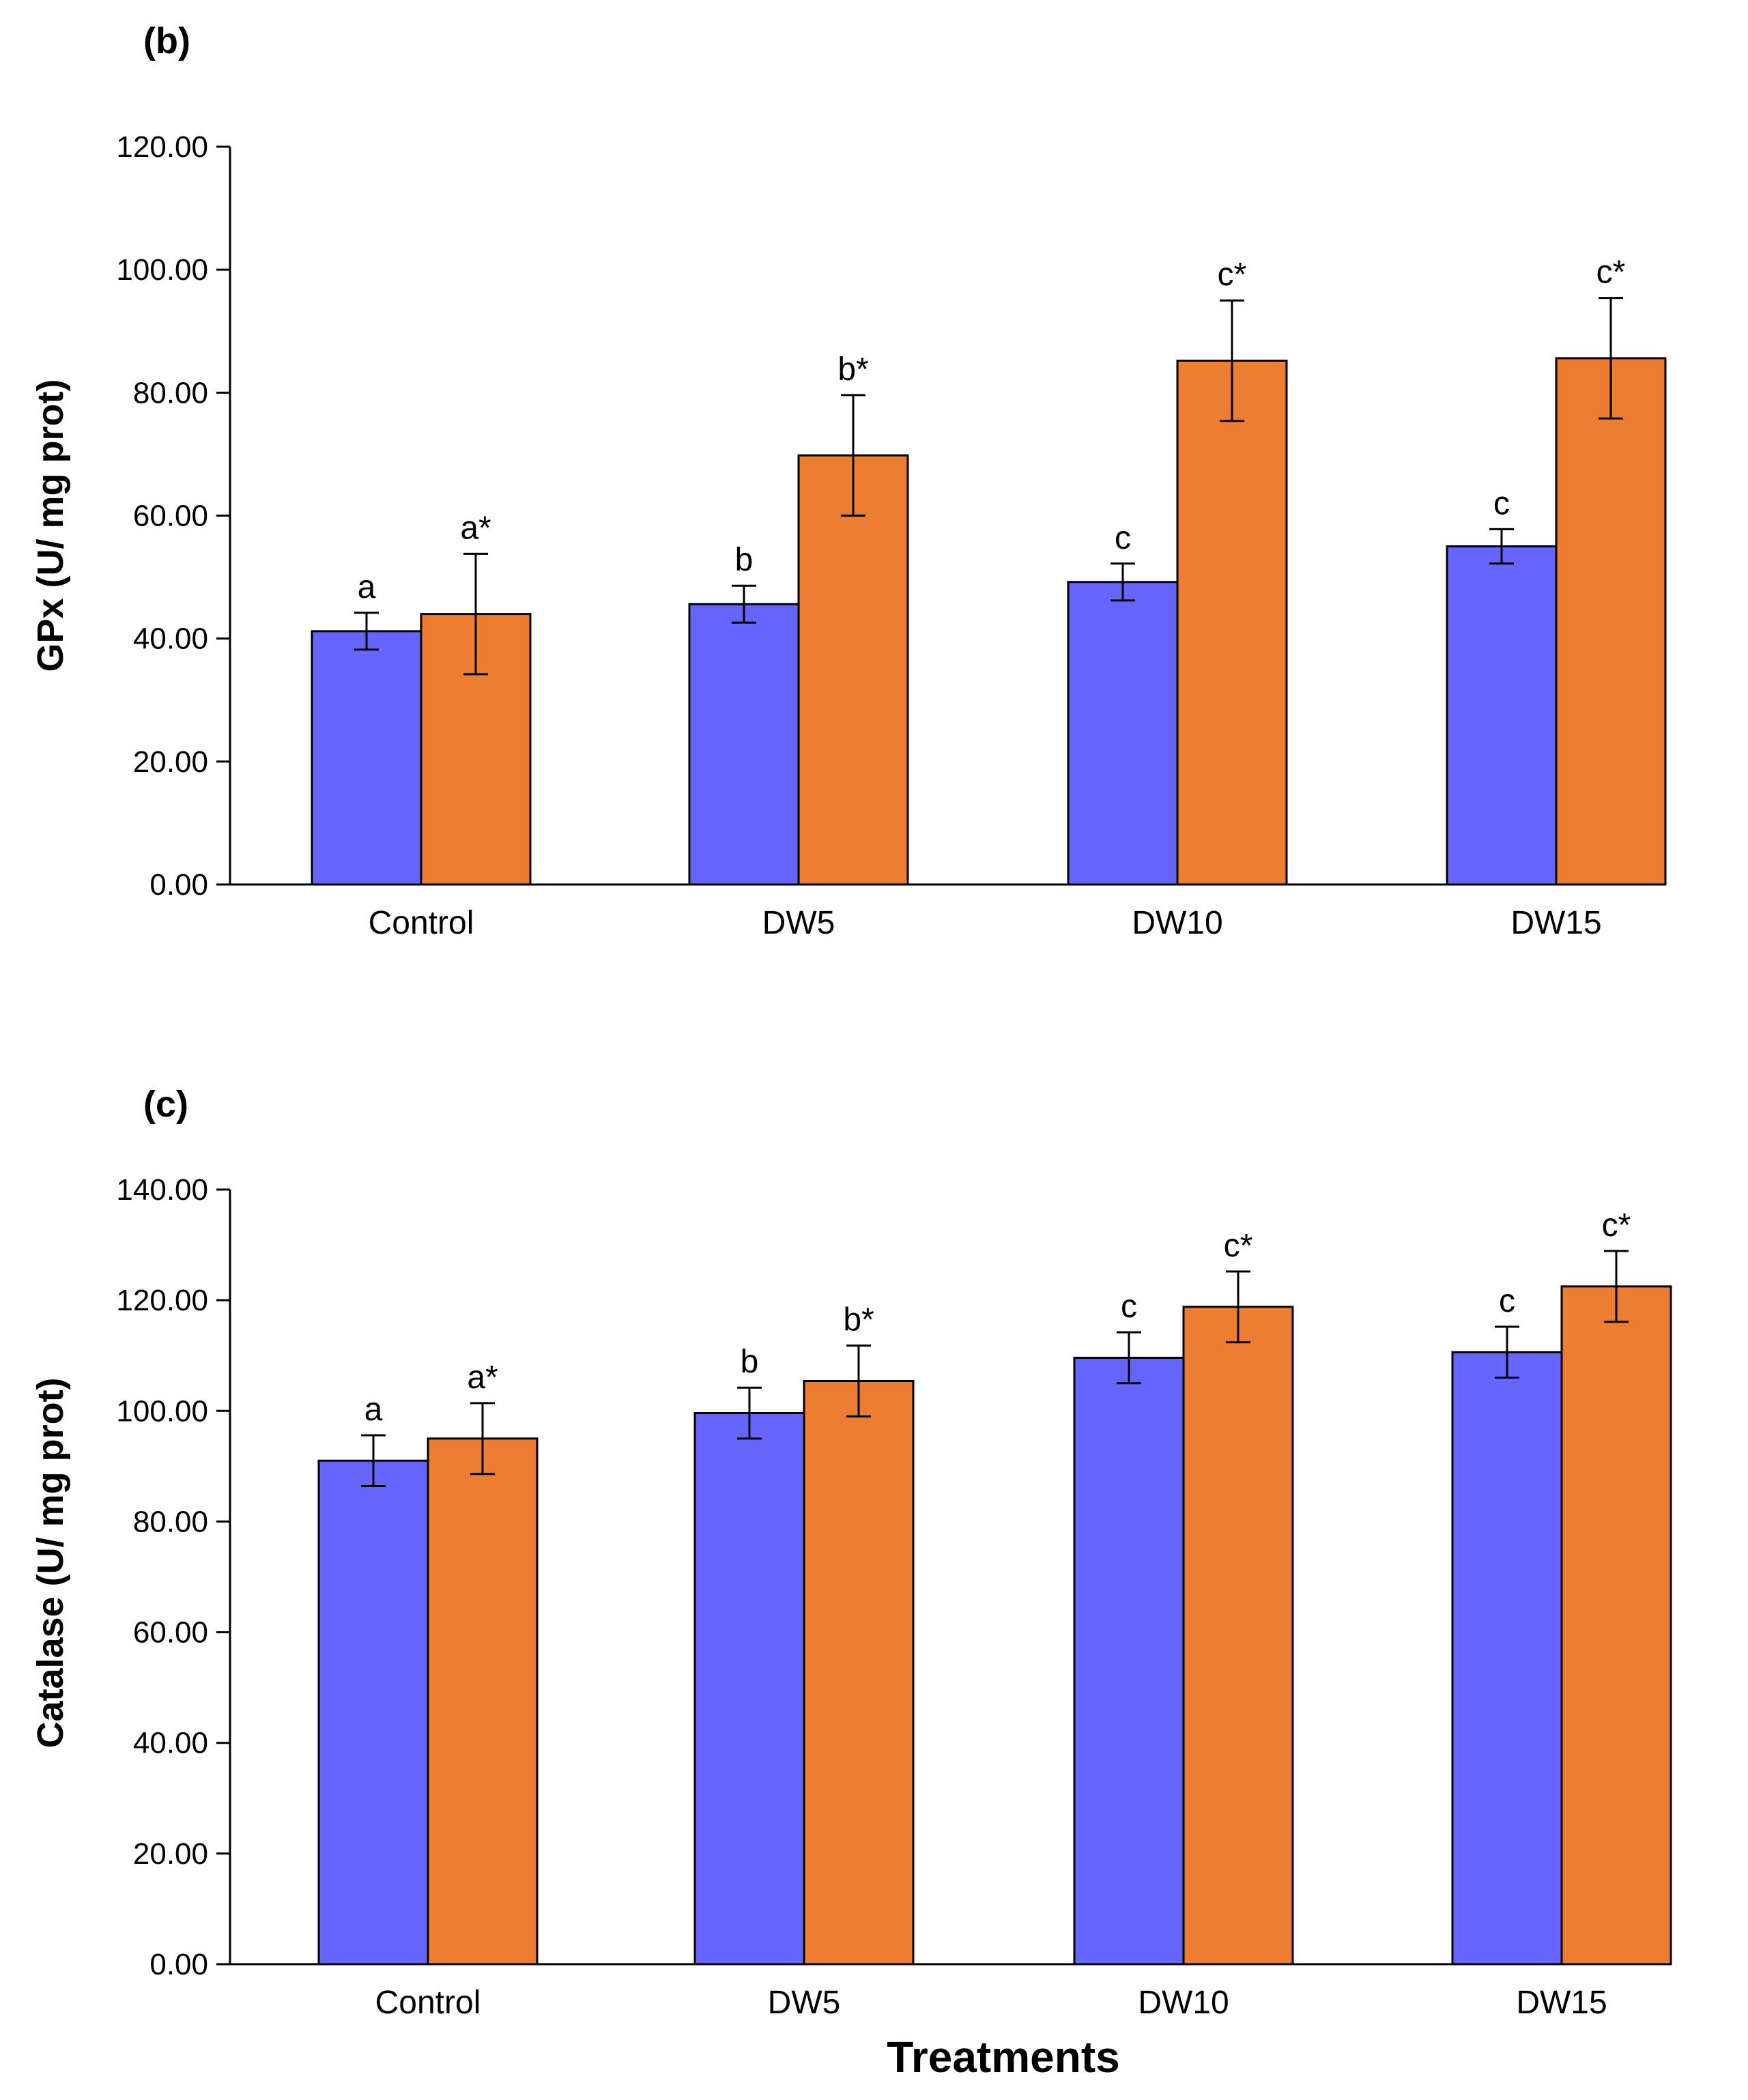 The width and height of the screenshot is (1748, 2100). Describe the element at coordinates (170, 1743) in the screenshot. I see `y-tick-label-c: 40.00` at that location.